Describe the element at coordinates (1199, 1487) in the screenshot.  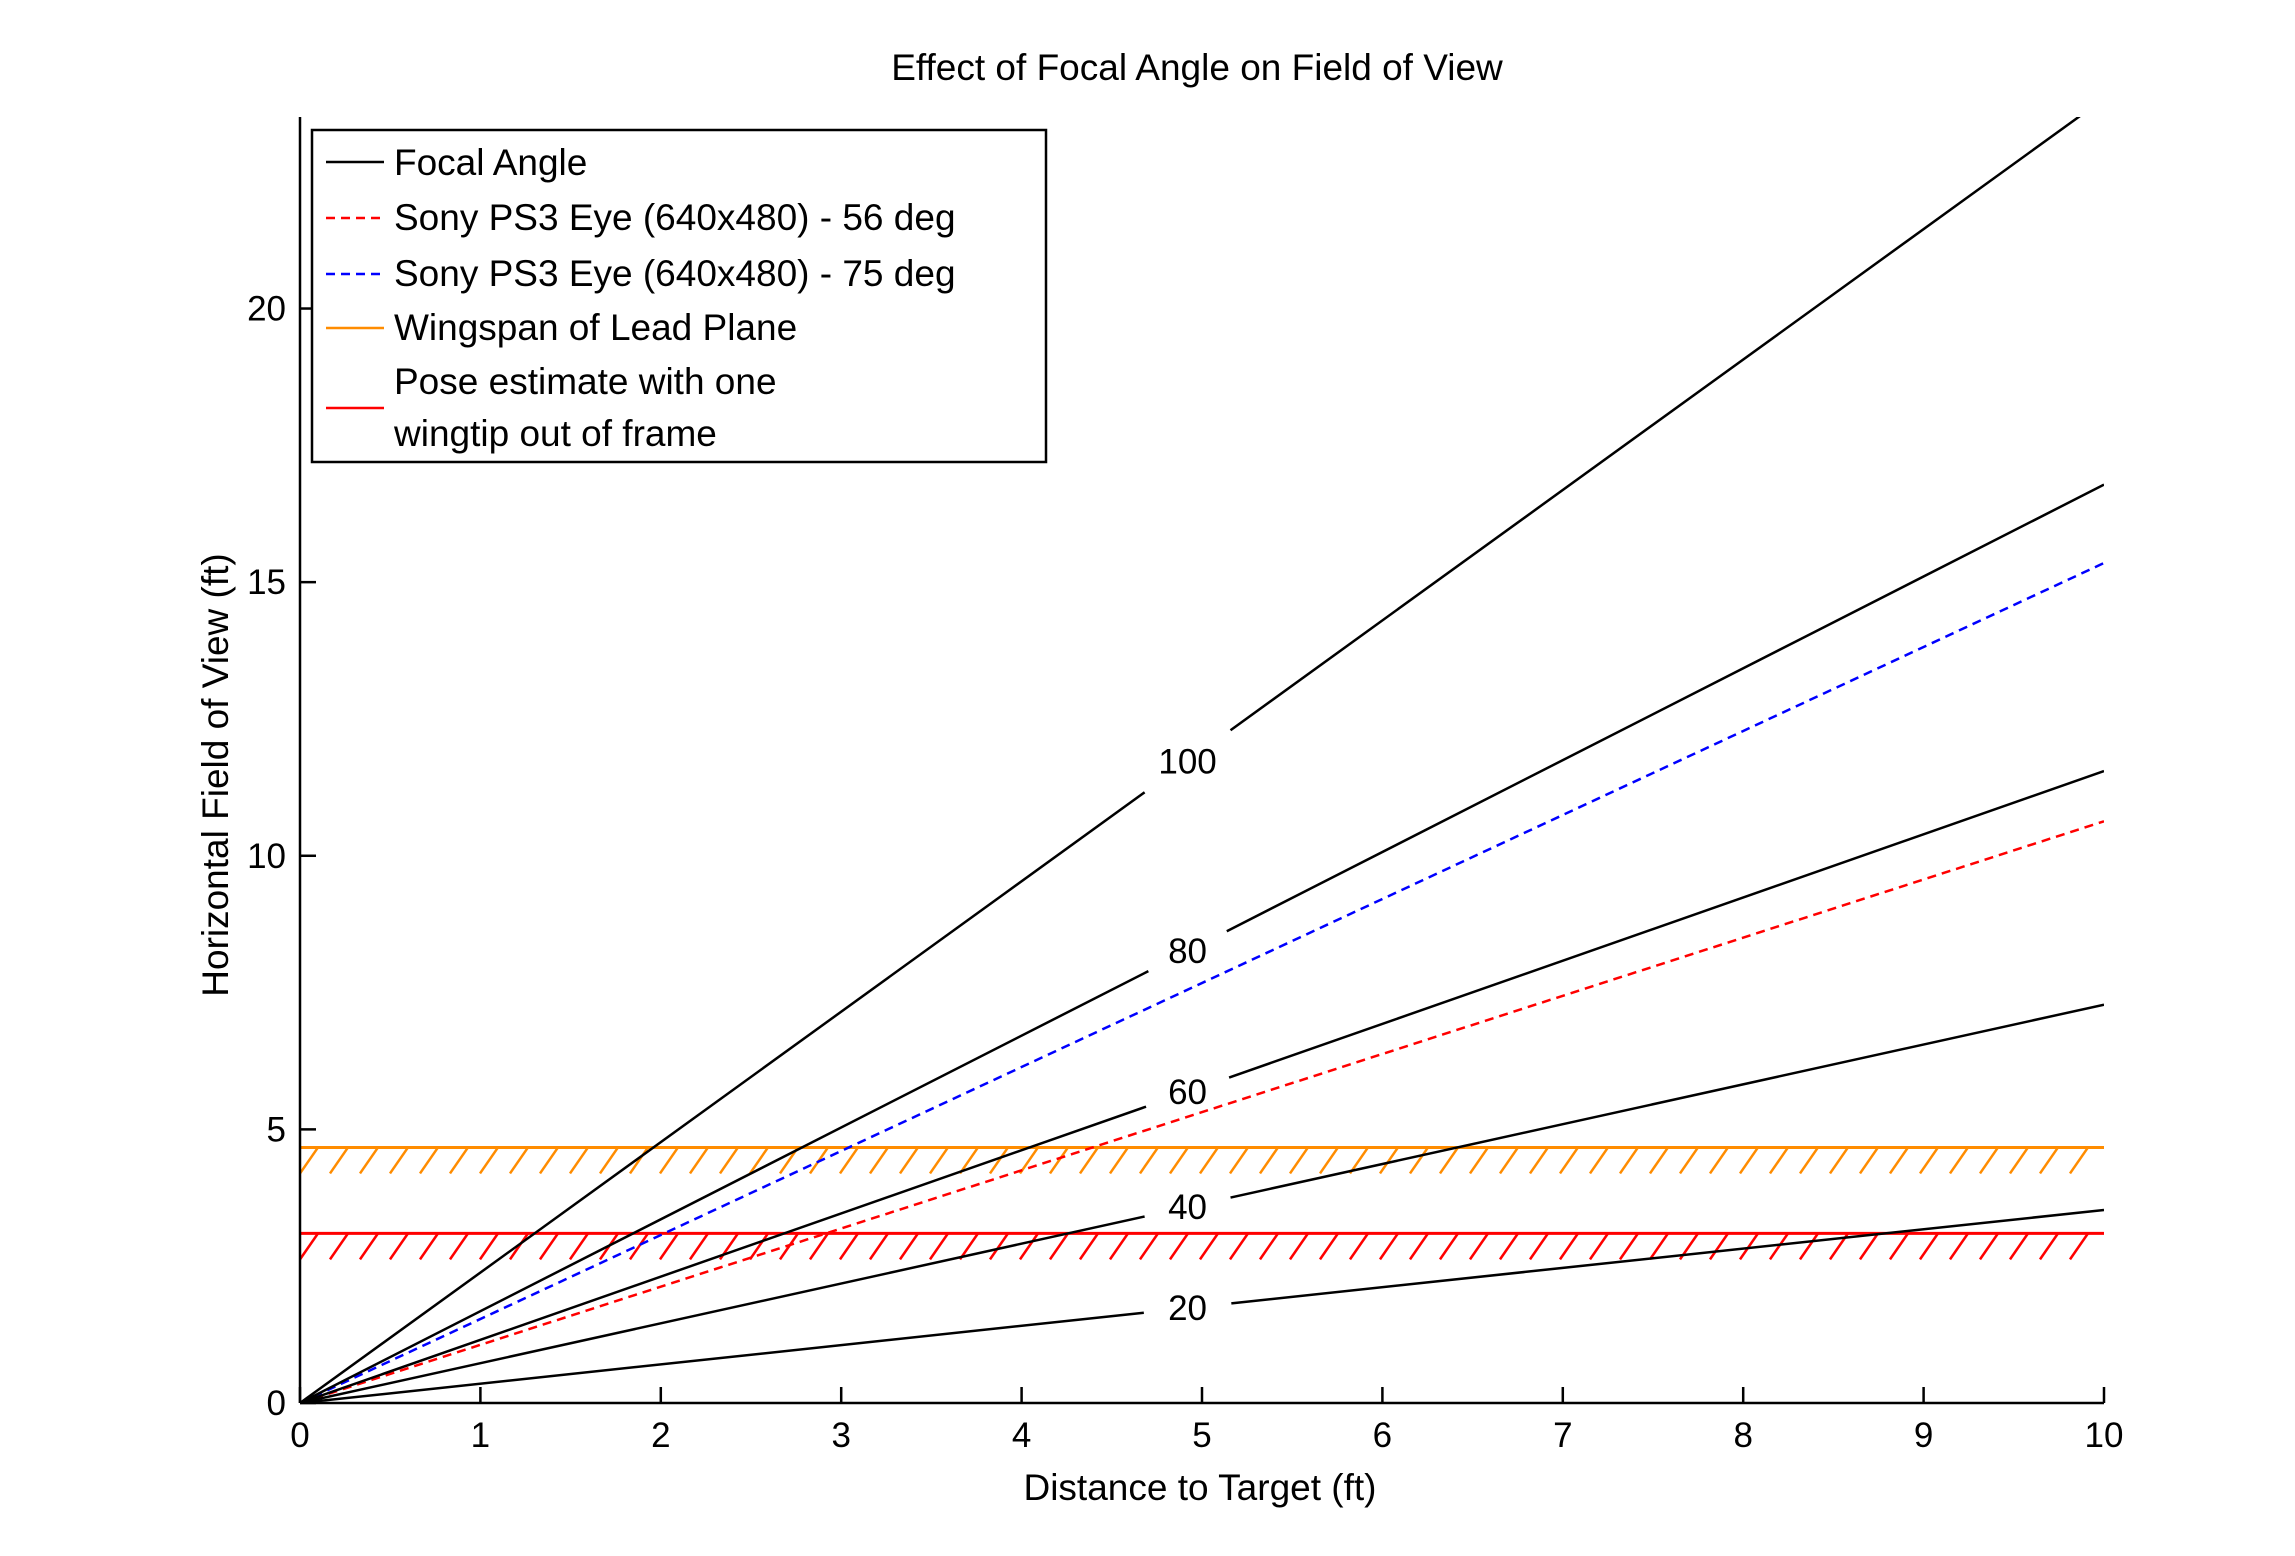
I see `x-axis-label: Distance to Target (ft)` at that location.